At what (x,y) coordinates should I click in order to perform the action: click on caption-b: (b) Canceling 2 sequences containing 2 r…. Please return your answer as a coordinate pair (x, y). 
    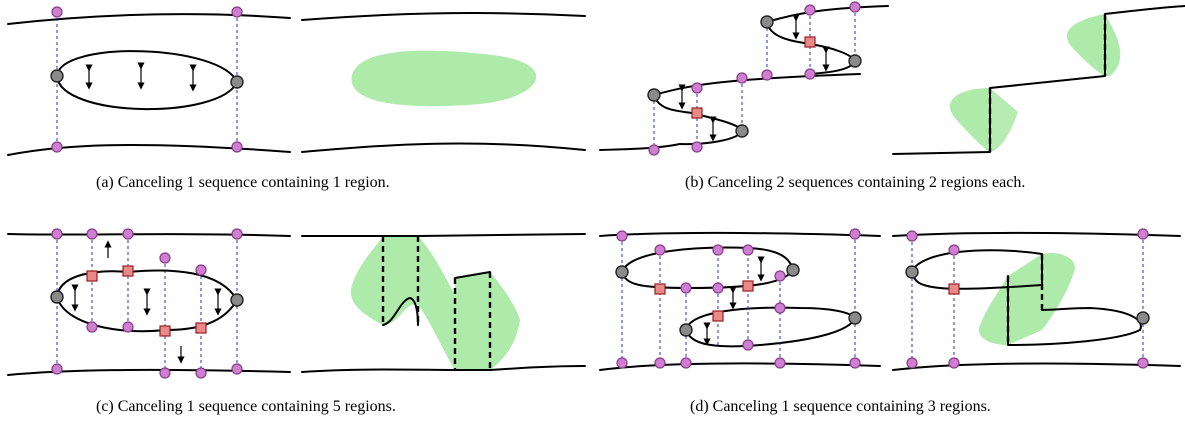
    Looking at the image, I should click on (855, 182).